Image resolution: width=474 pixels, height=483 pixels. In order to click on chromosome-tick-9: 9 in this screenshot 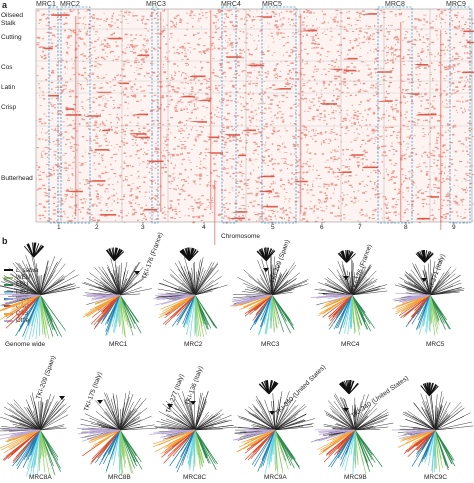, I will do `click(454, 227)`.